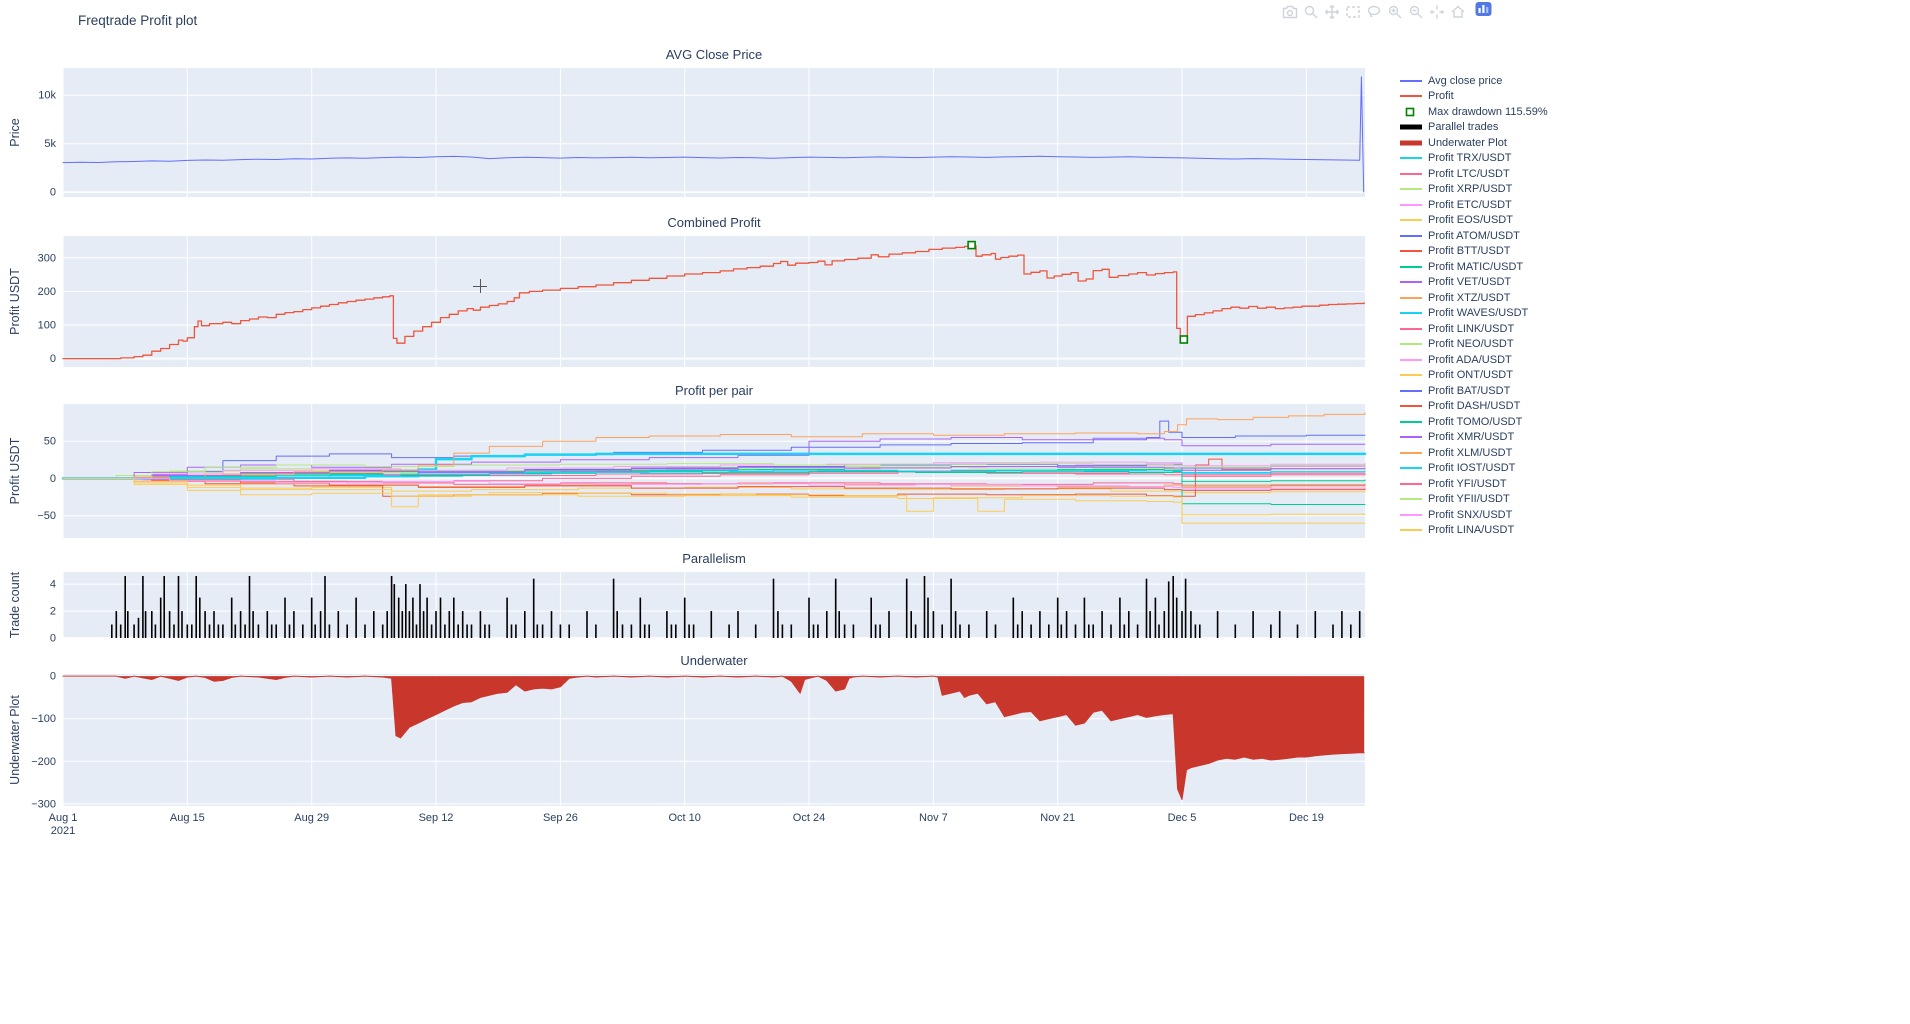  Describe the element at coordinates (1470, 359) in the screenshot. I see `legend-label: Profit ADA/USDT` at that location.